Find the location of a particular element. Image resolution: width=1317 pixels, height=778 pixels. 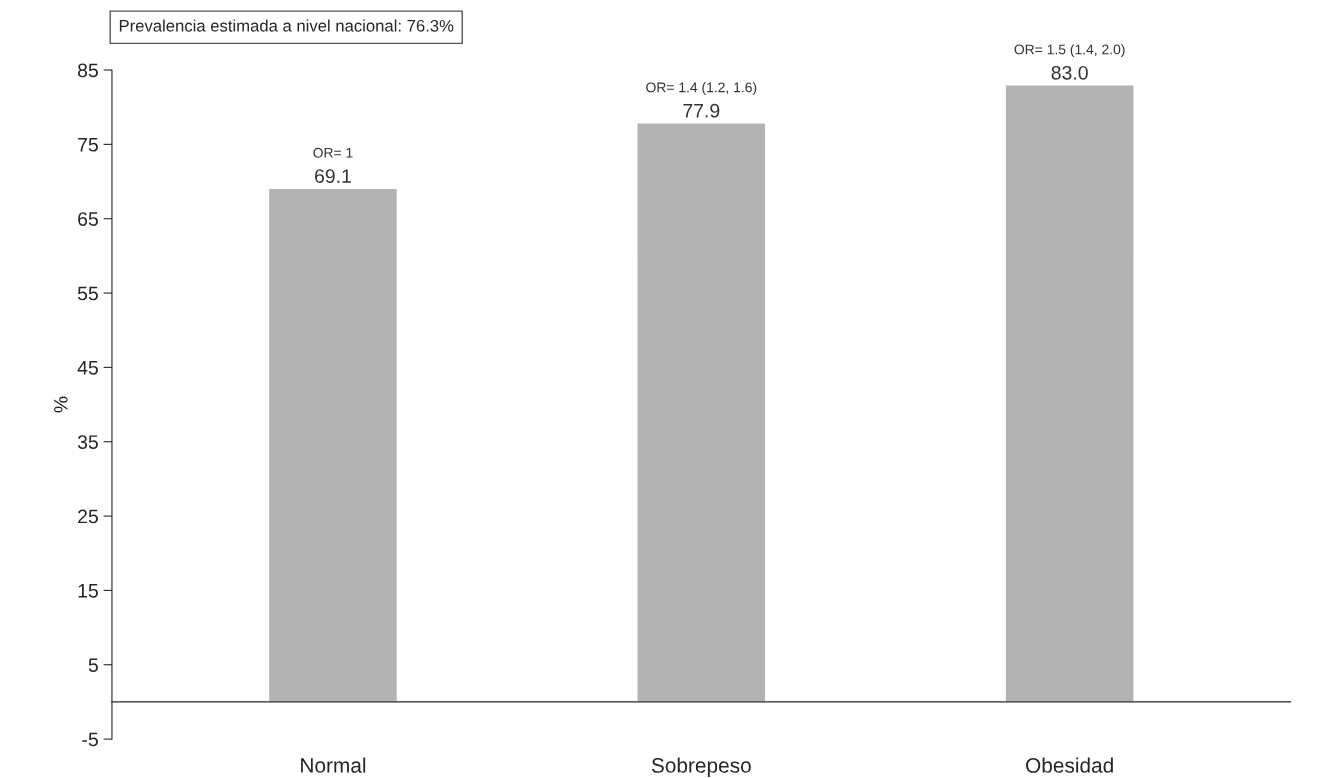

y-axis-title: % is located at coordinates (61, 404).